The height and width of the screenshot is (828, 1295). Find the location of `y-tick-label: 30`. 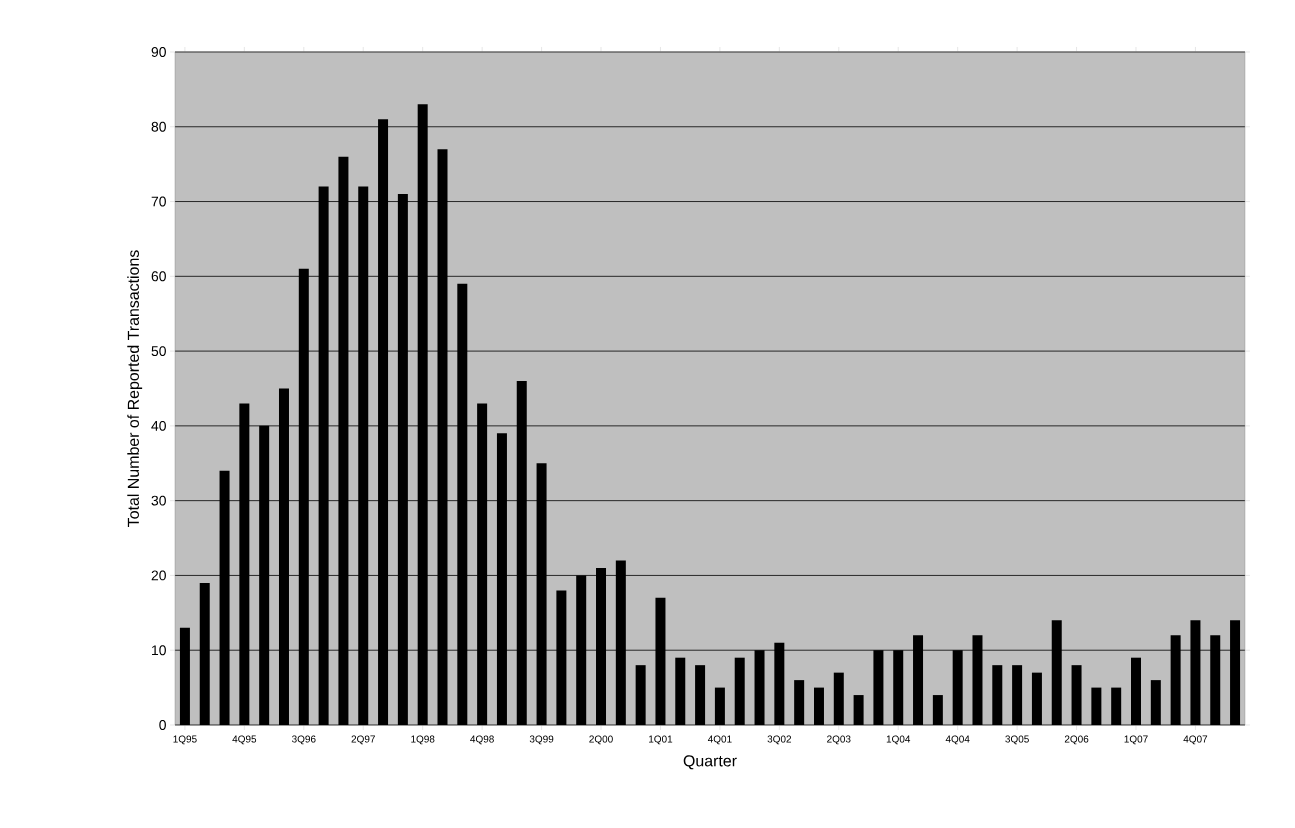

y-tick-label: 30 is located at coordinates (158, 500).